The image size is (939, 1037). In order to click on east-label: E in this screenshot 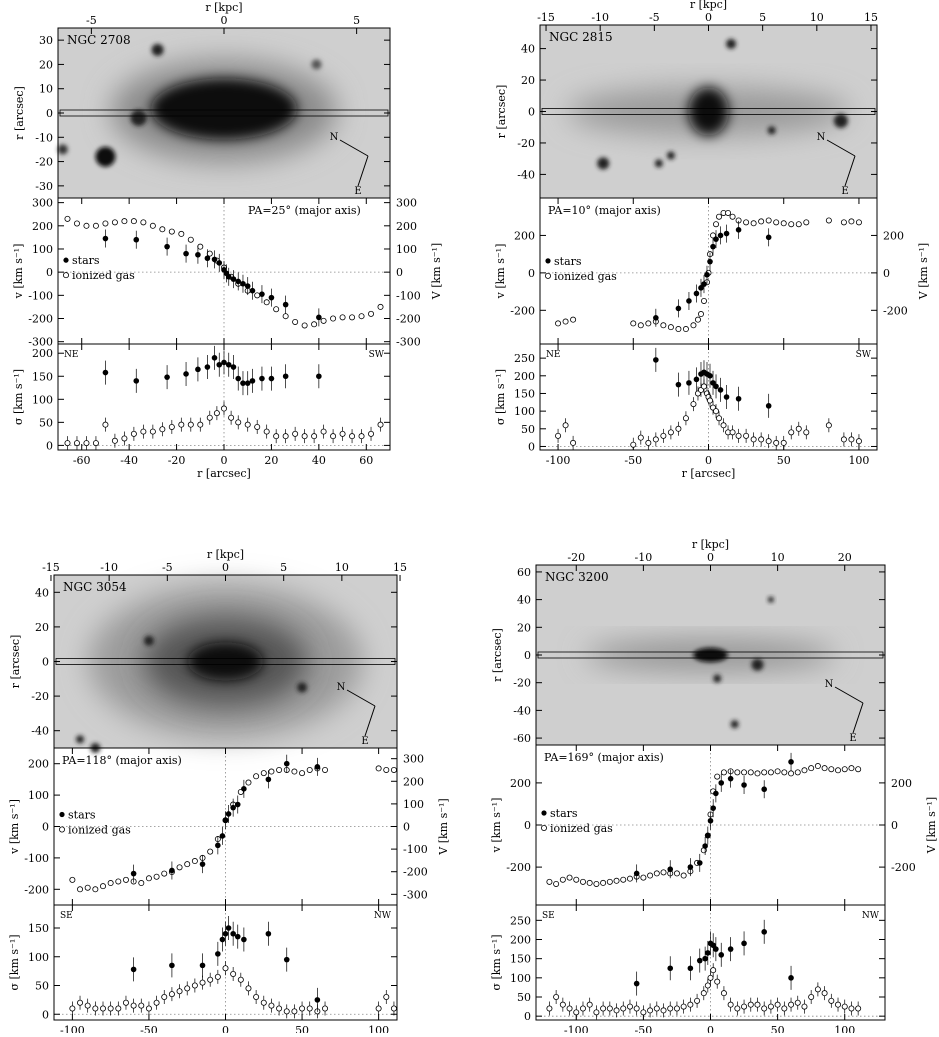, I will do `click(844, 191)`.